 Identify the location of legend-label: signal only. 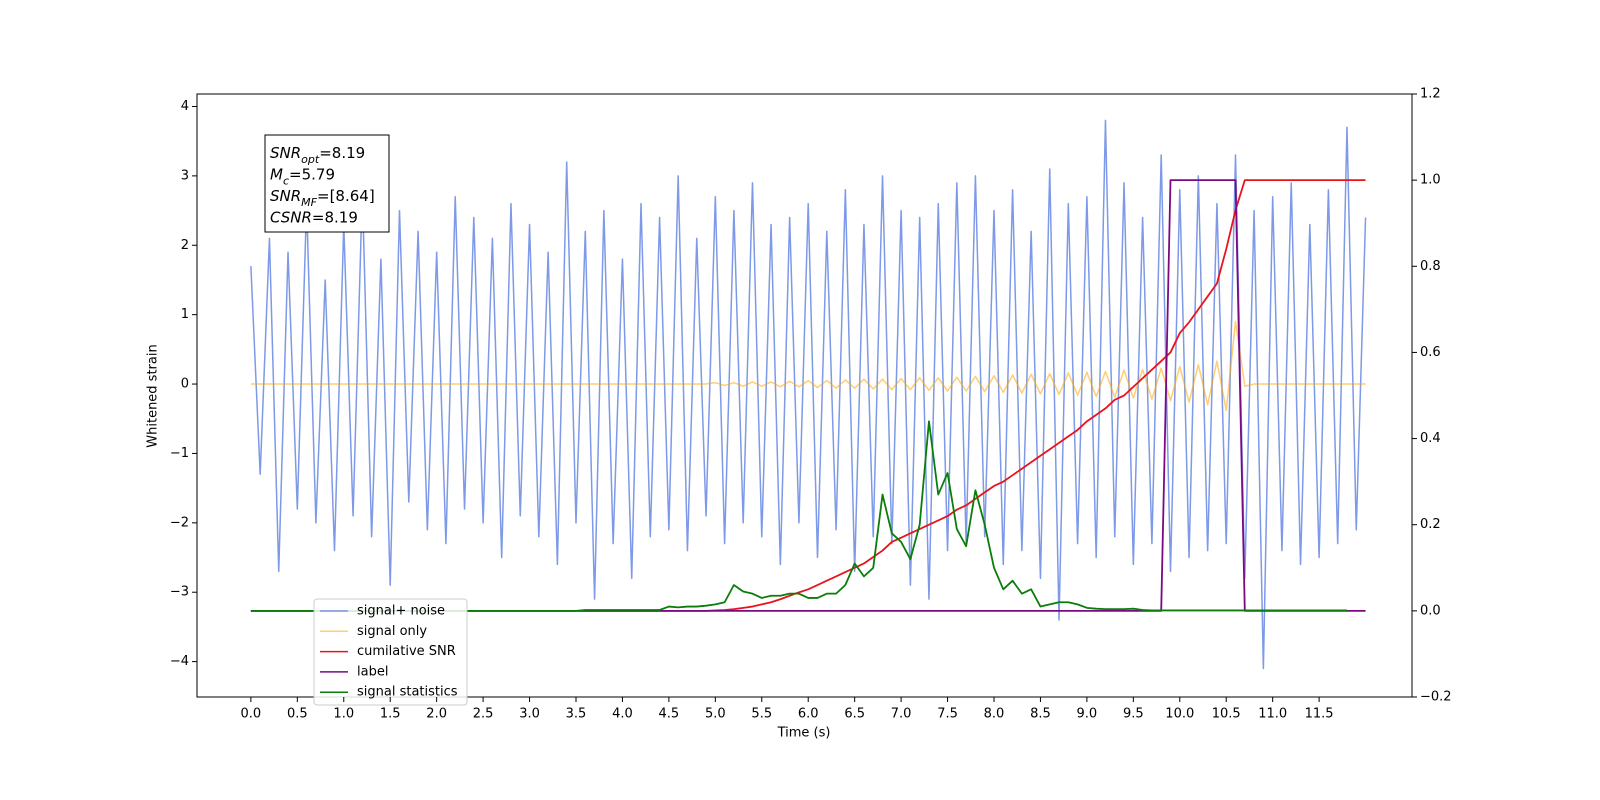
(392, 631).